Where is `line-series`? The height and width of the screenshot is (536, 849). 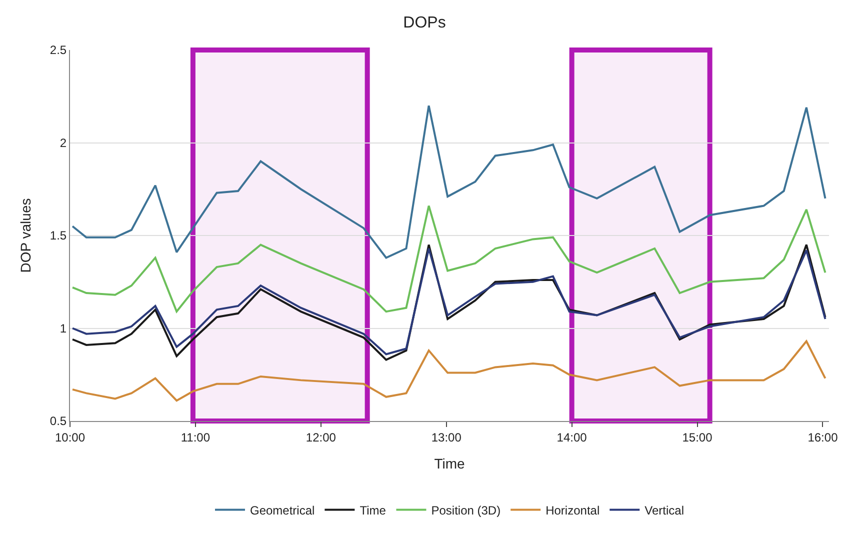
line-series is located at coordinates (449, 371).